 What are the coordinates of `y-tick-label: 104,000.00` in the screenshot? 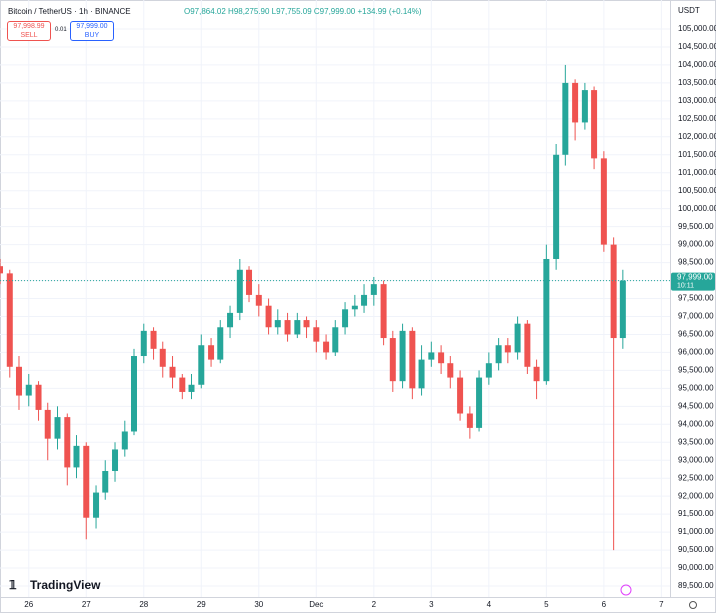 It's located at (697, 64).